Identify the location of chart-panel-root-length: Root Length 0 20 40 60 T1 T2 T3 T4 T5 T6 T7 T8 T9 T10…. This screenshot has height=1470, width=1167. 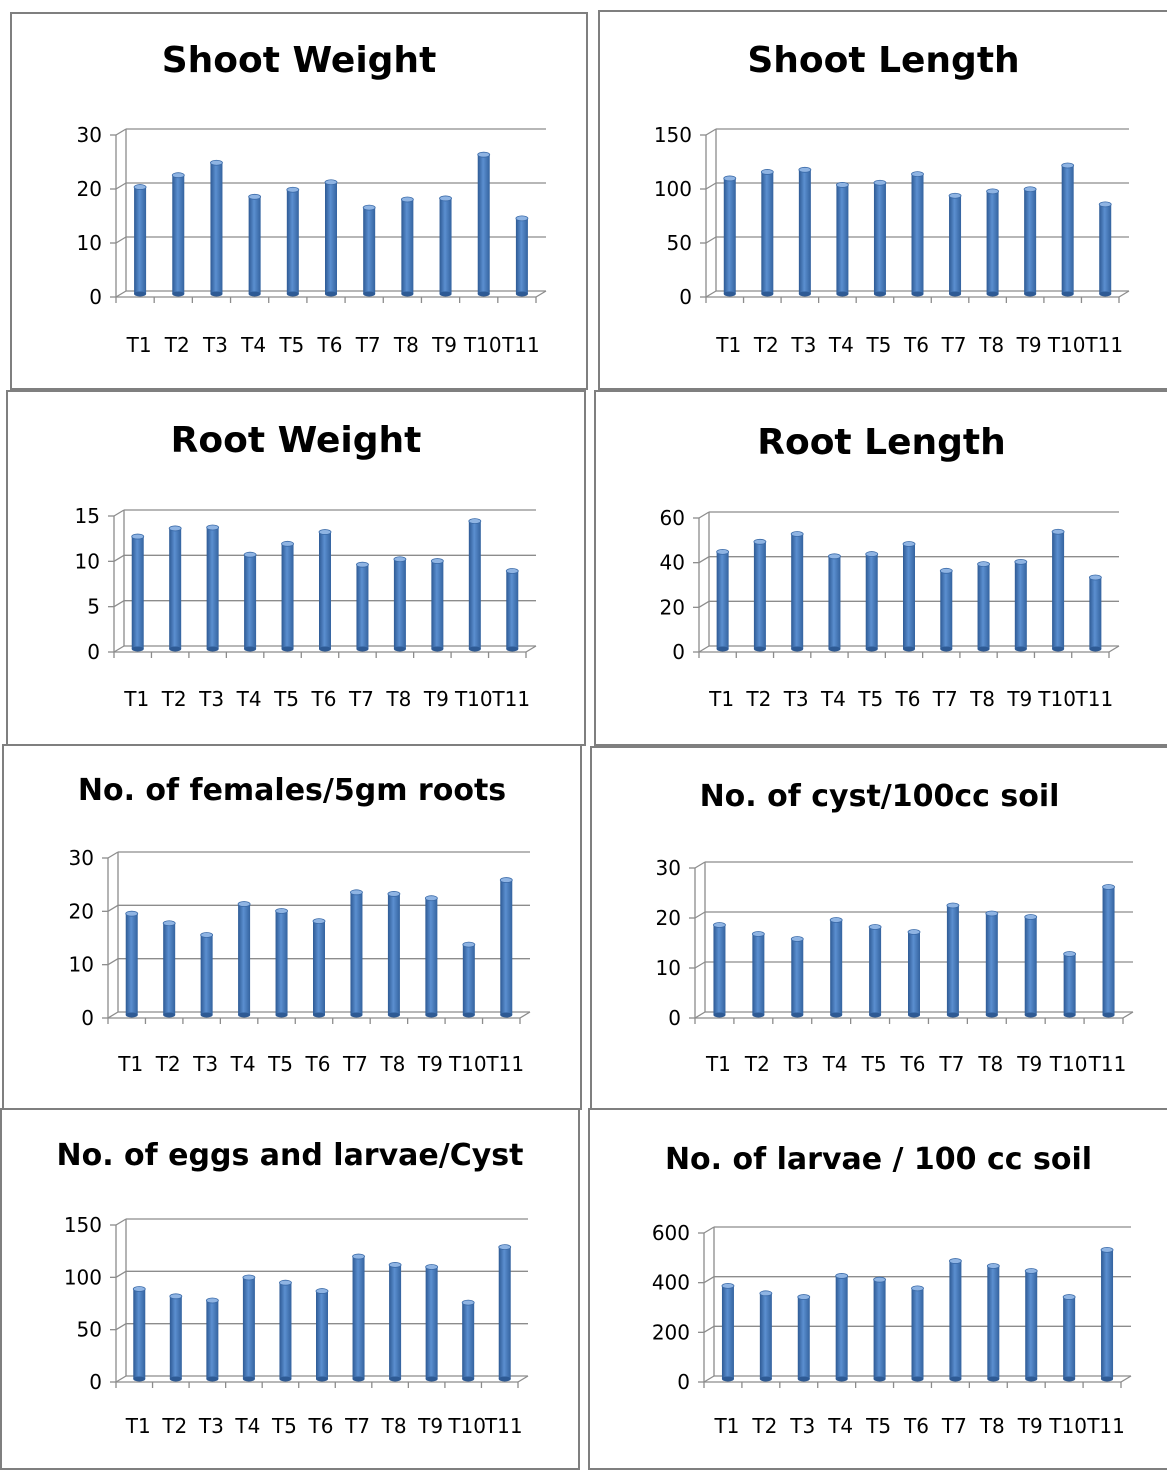
(880, 568).